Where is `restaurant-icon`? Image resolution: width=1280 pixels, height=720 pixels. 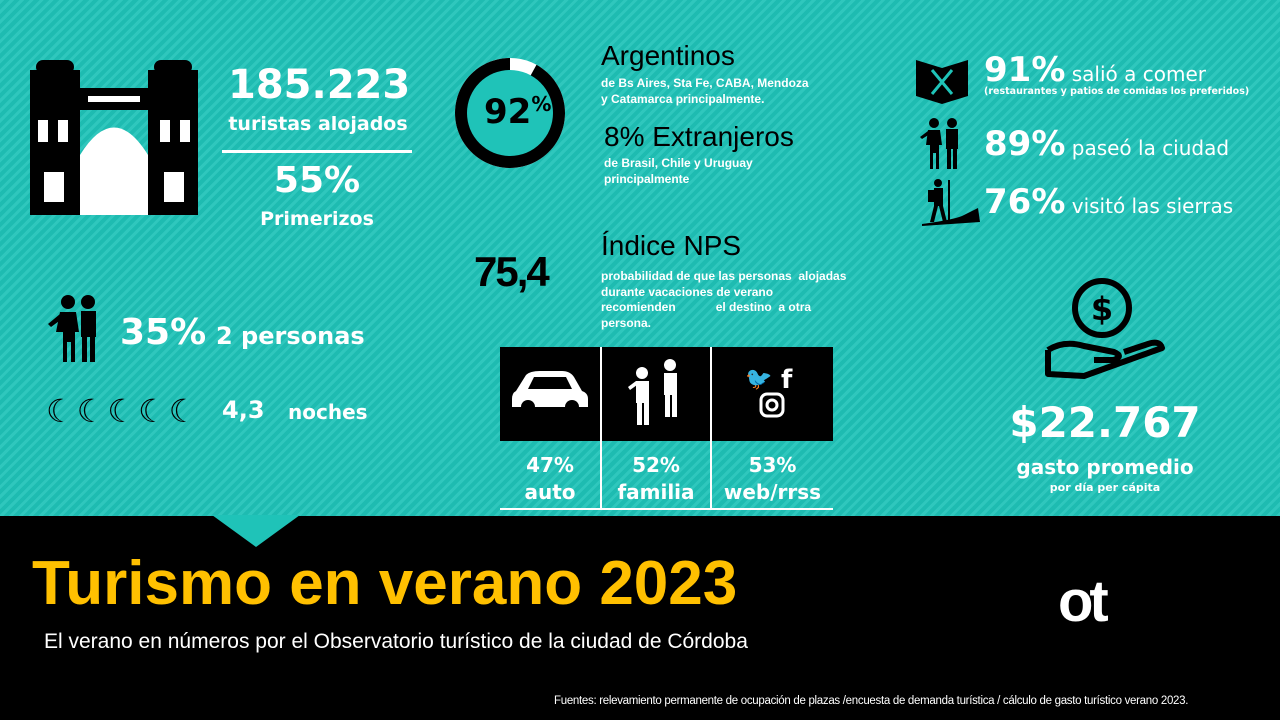
restaurant-icon is located at coordinates (942, 82).